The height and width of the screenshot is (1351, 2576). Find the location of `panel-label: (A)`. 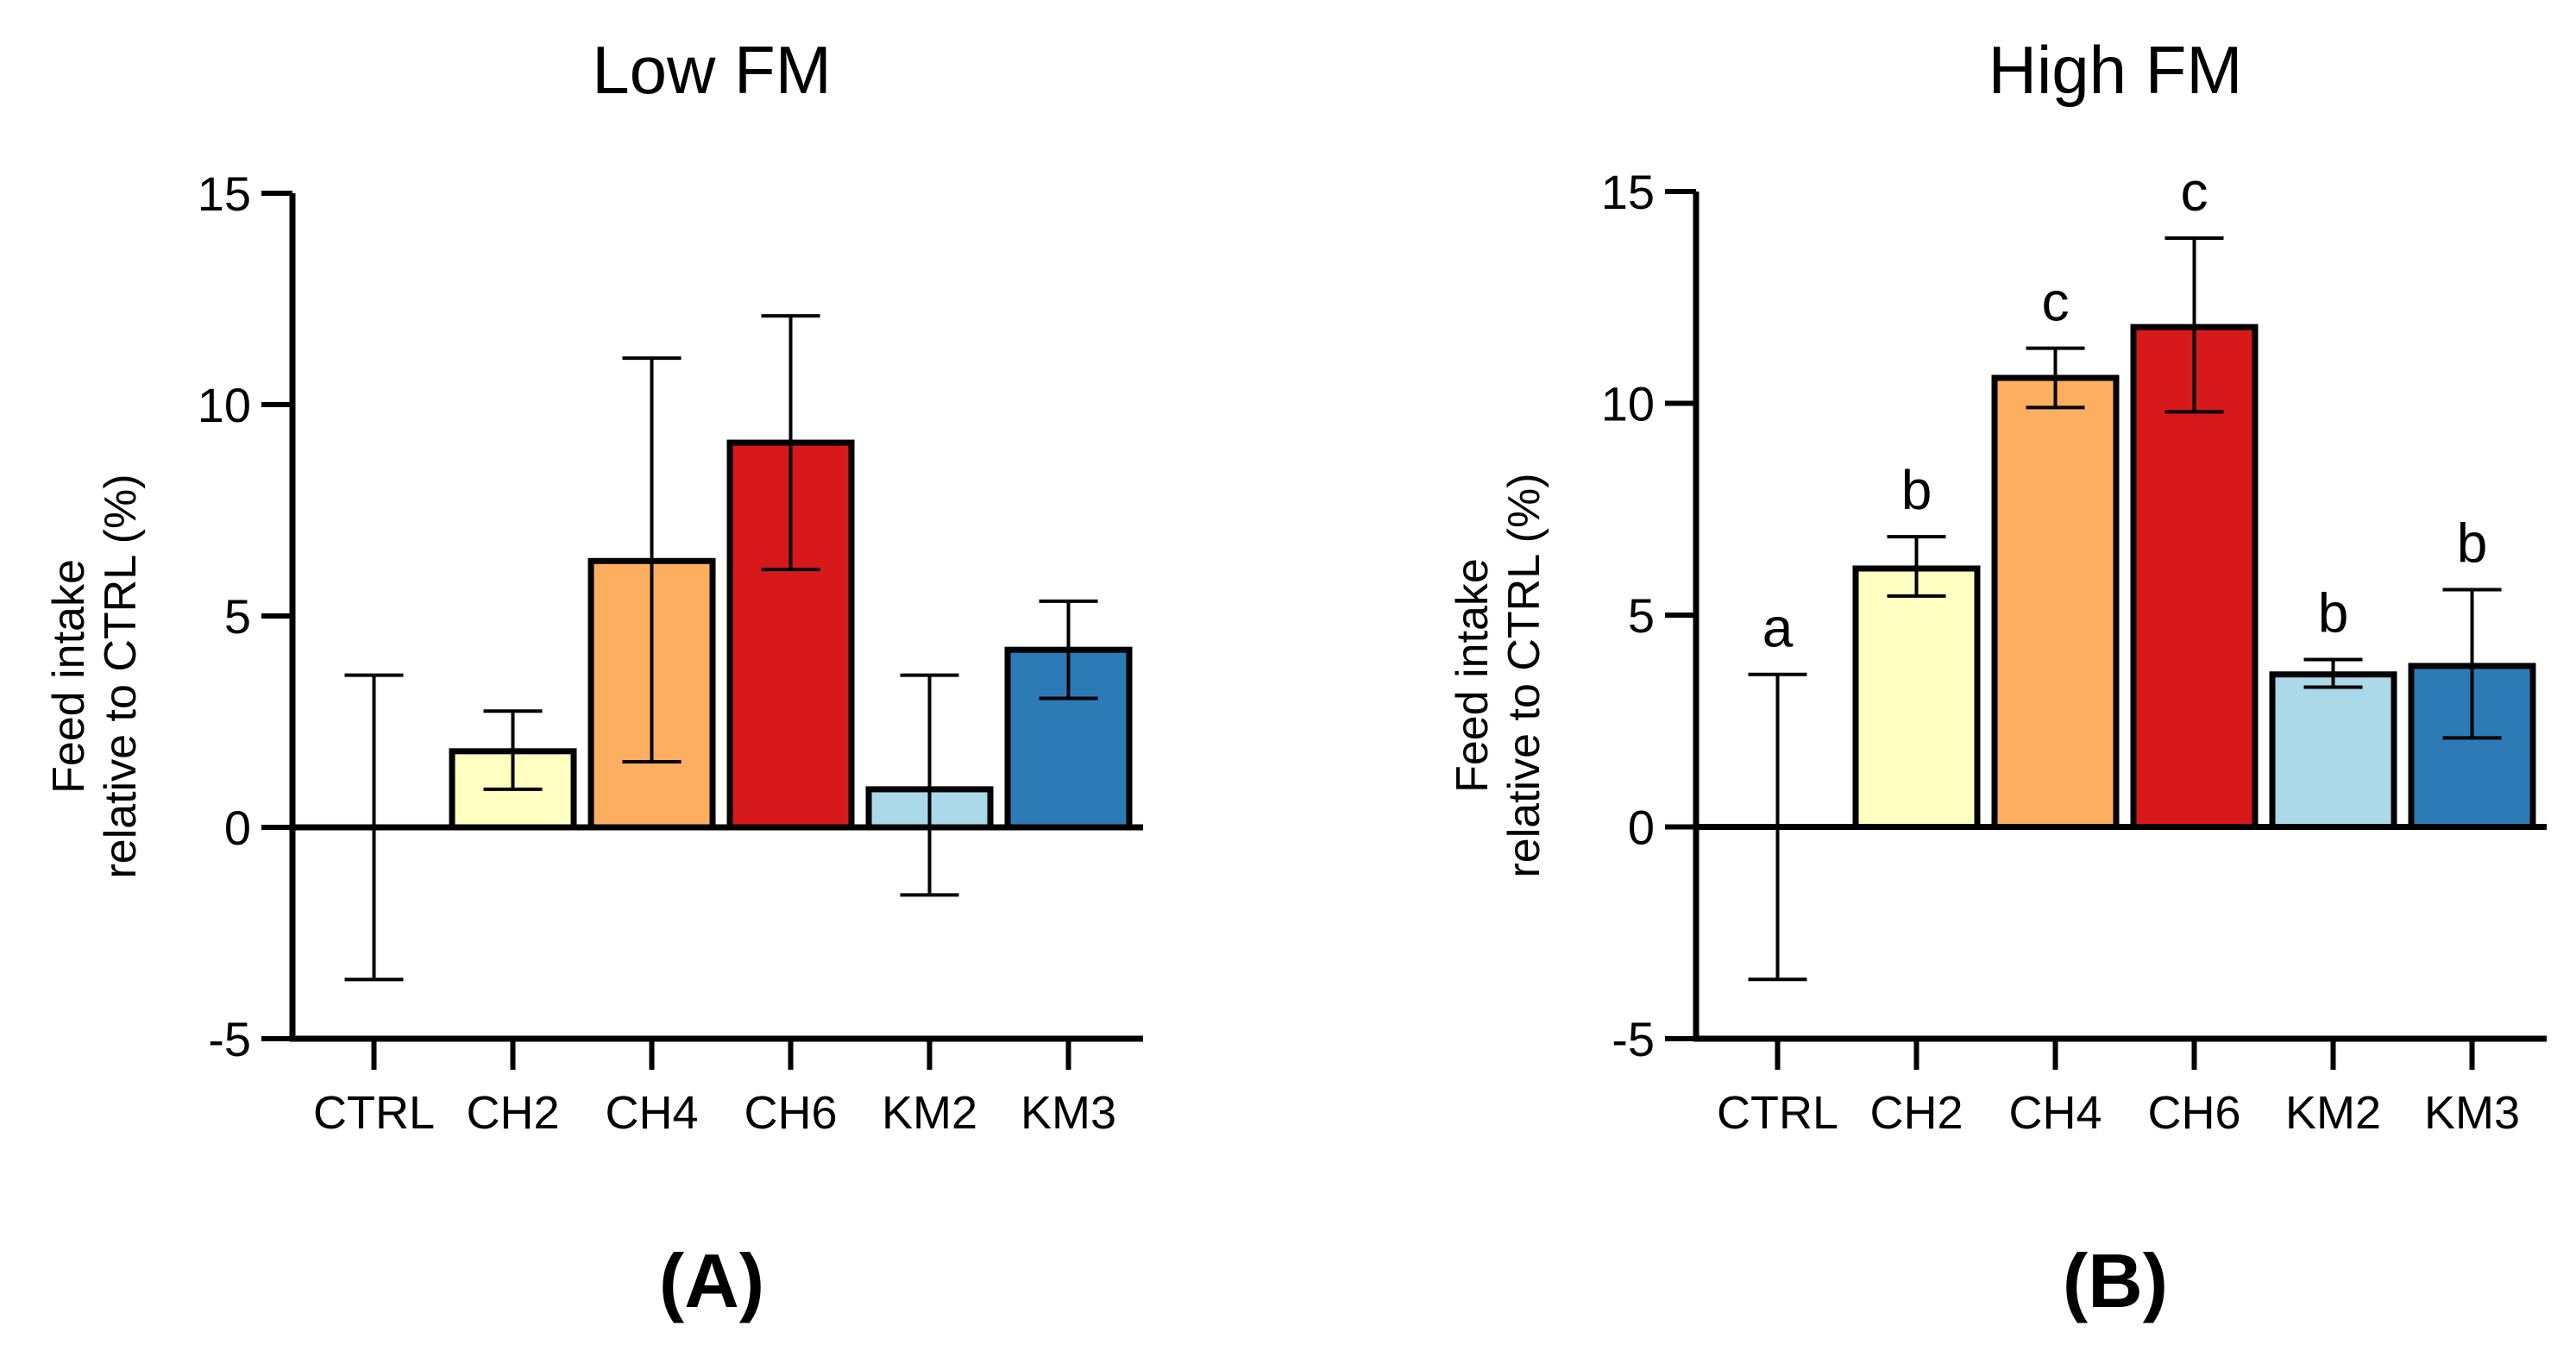

panel-label: (A) is located at coordinates (711, 1280).